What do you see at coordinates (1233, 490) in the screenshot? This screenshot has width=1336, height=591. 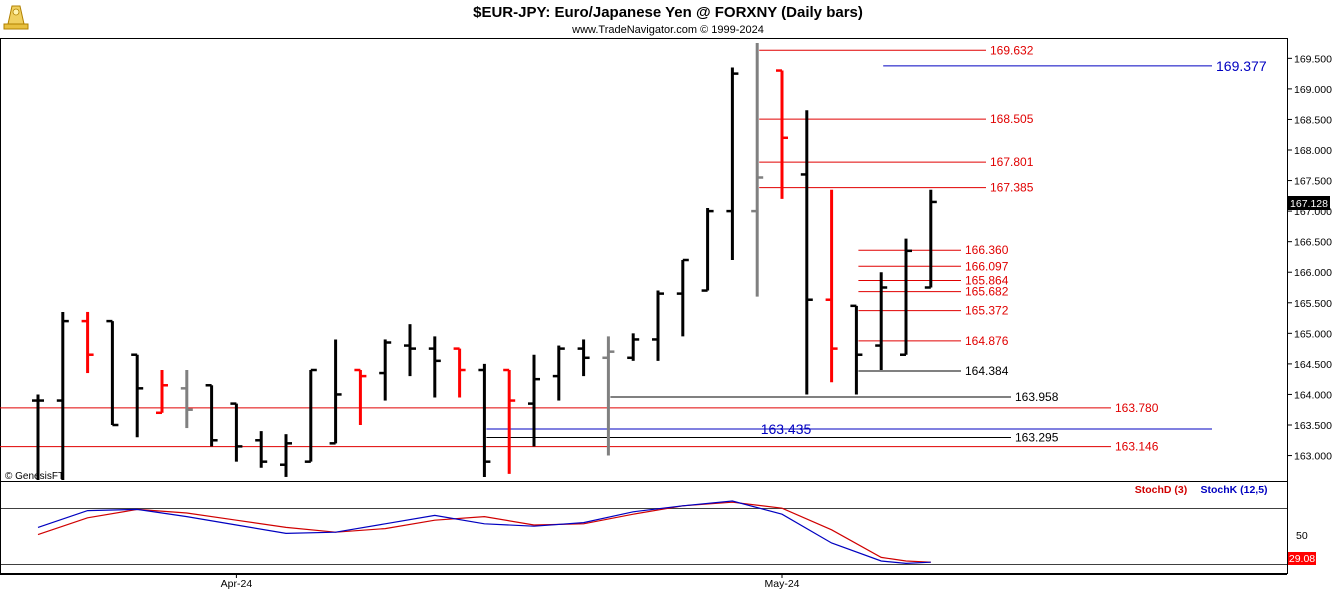 I see `stochk-legend: StochK (12,5)` at bounding box center [1233, 490].